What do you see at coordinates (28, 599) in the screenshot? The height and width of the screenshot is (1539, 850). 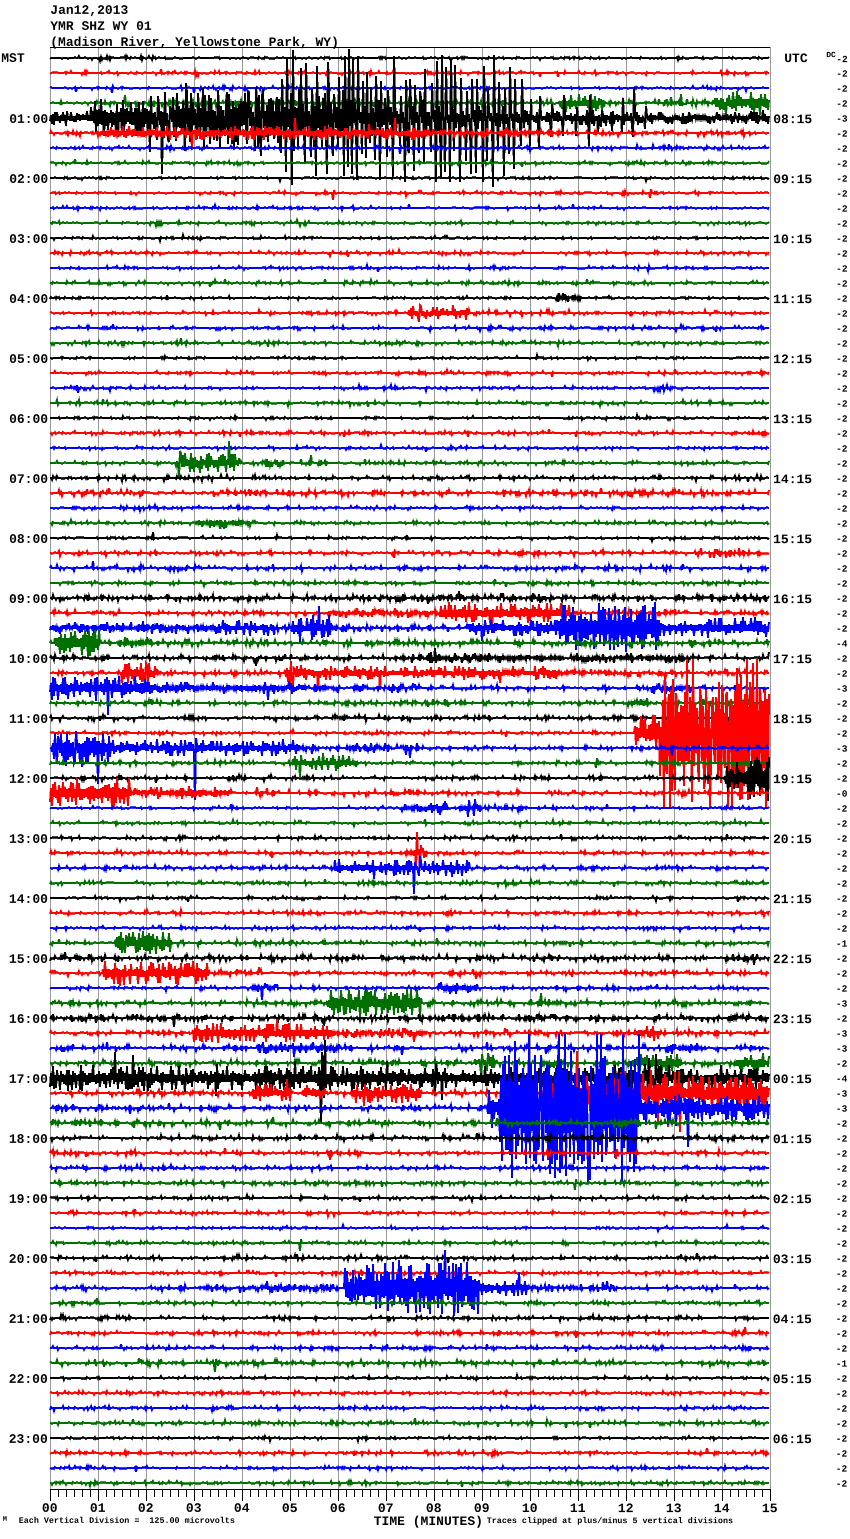 I see `svg-text: 09:00` at bounding box center [28, 599].